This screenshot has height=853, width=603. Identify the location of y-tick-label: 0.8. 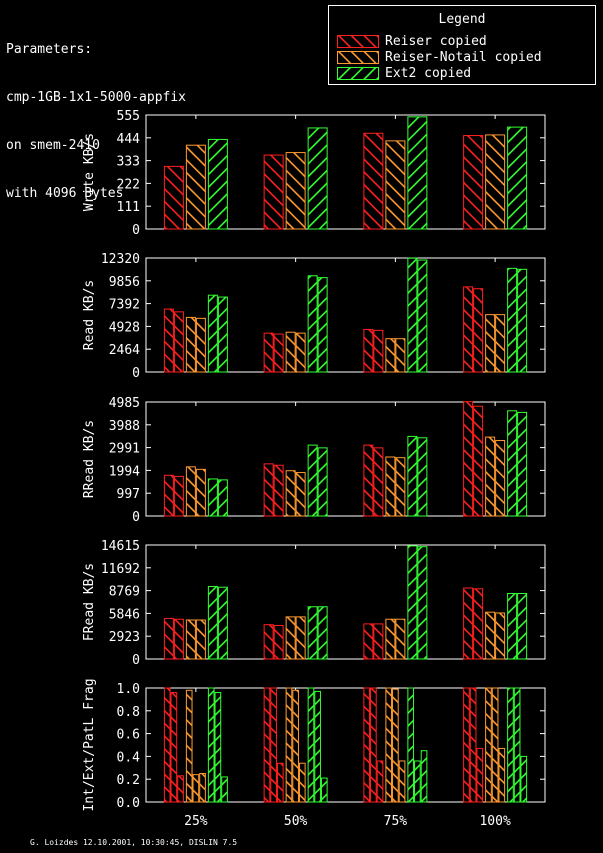
(128, 712).